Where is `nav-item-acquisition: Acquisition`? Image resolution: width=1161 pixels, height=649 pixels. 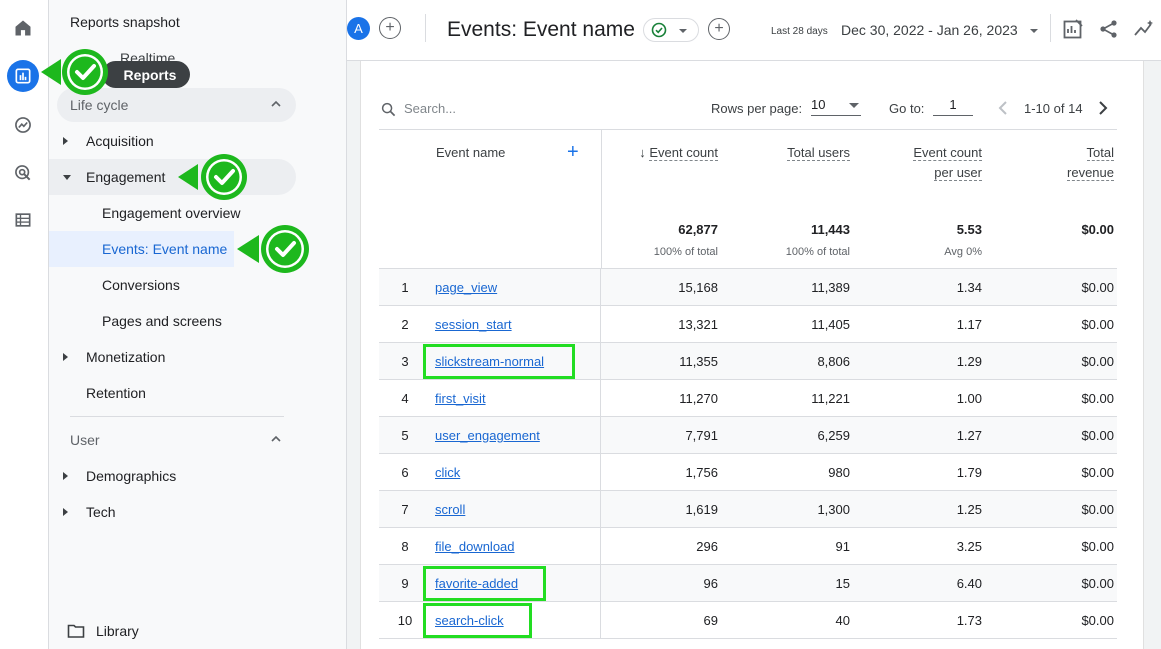
nav-item-acquisition: Acquisition is located at coordinates (172, 141).